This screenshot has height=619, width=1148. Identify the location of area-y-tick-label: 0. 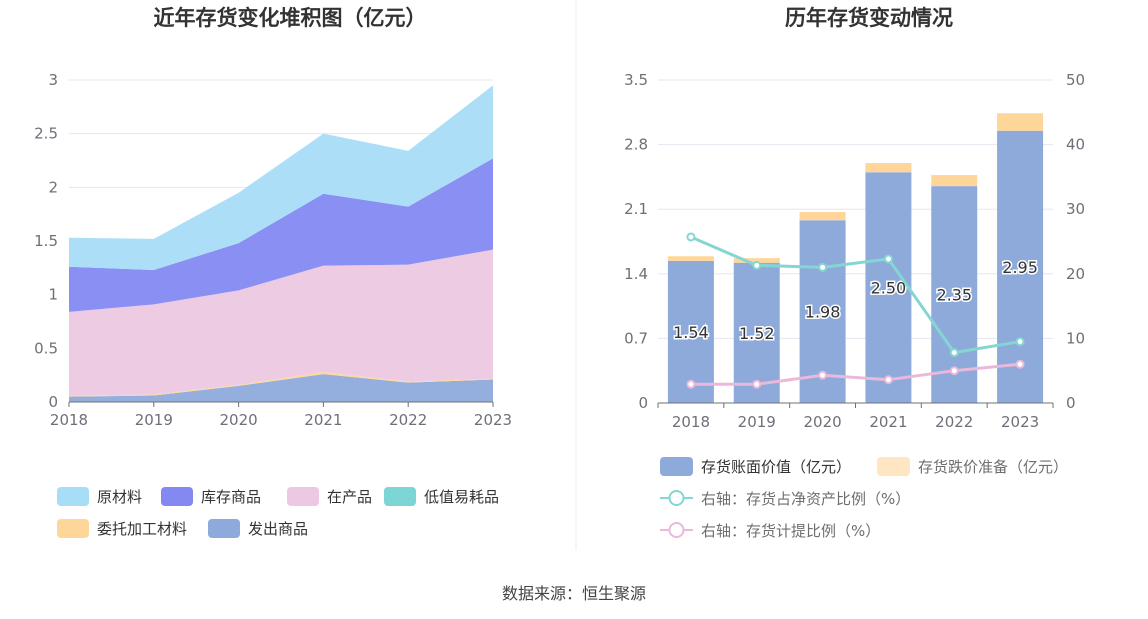
(53, 402).